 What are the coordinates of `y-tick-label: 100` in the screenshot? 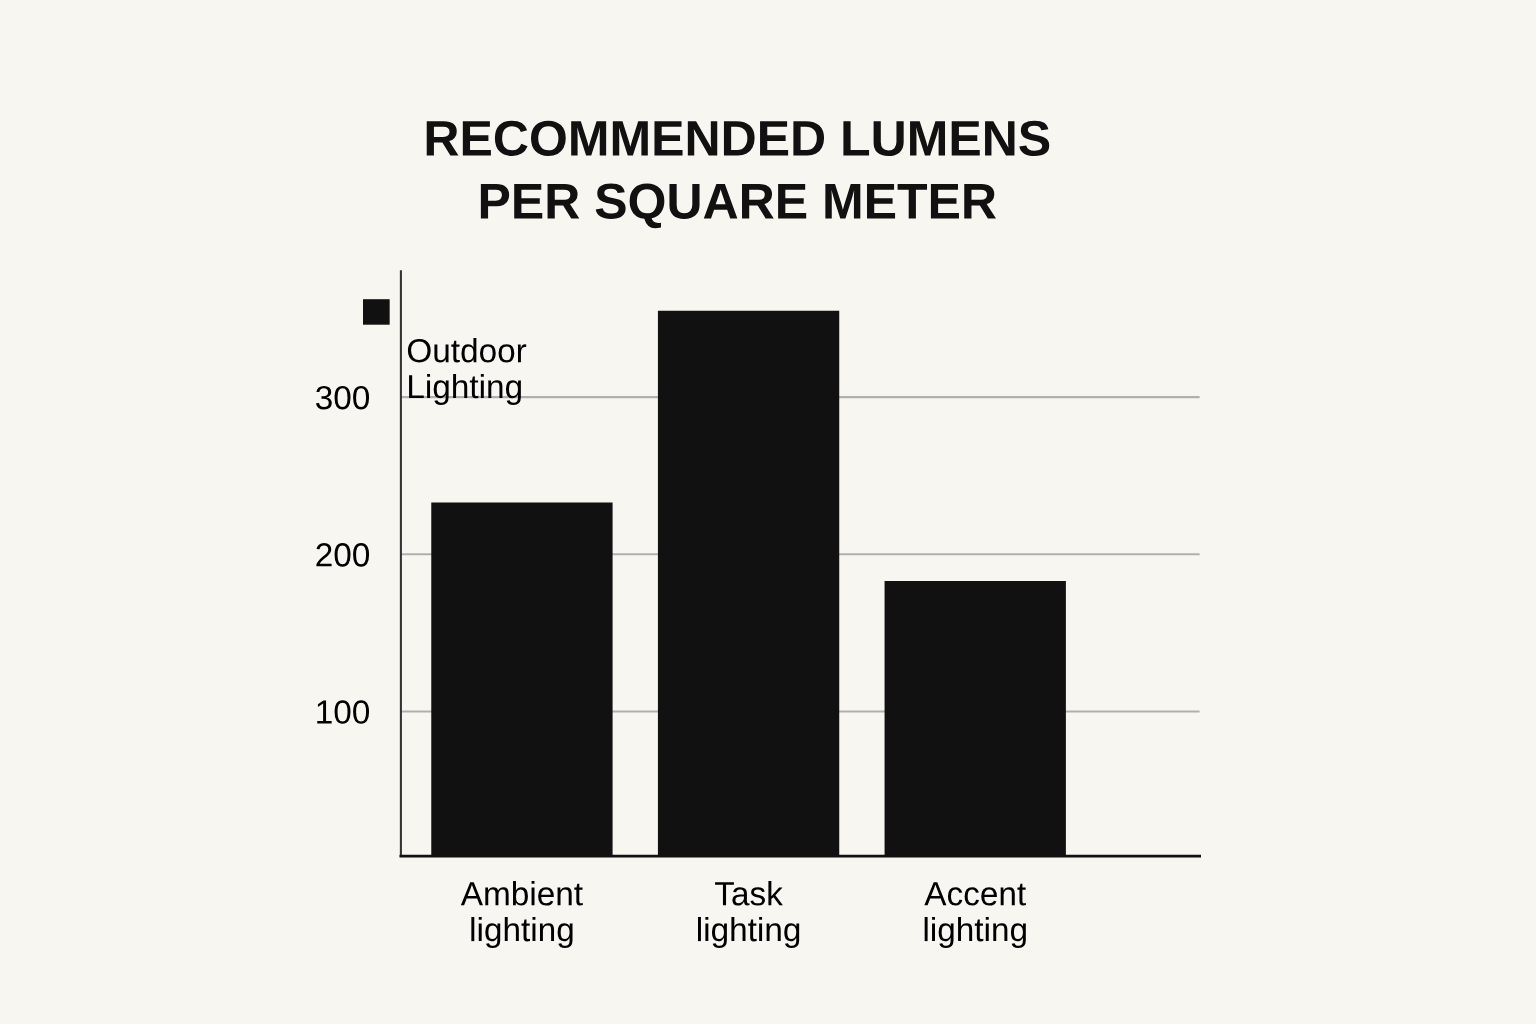 It's located at (343, 712).